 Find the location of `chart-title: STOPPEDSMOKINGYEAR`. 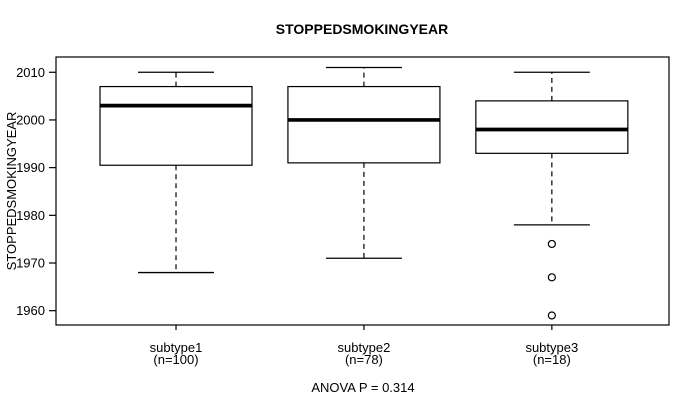

chart-title: STOPPEDSMOKINGYEAR is located at coordinates (362, 29).